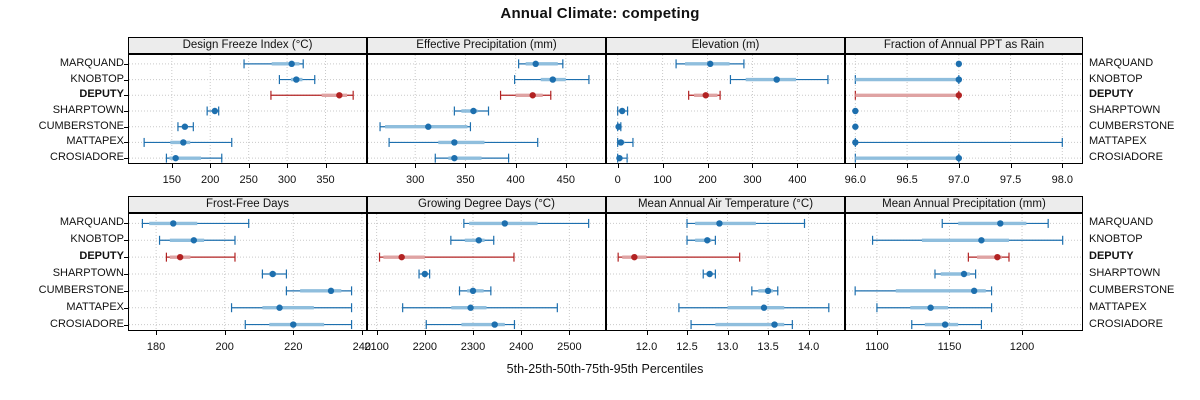 This screenshot has height=400, width=1200. I want to click on site-label-right: SHARPTOWN, so click(1125, 110).